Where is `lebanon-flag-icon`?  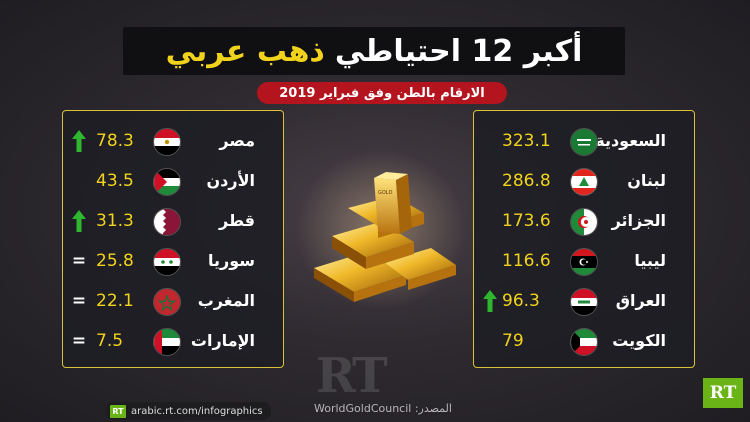 lebanon-flag-icon is located at coordinates (584, 182).